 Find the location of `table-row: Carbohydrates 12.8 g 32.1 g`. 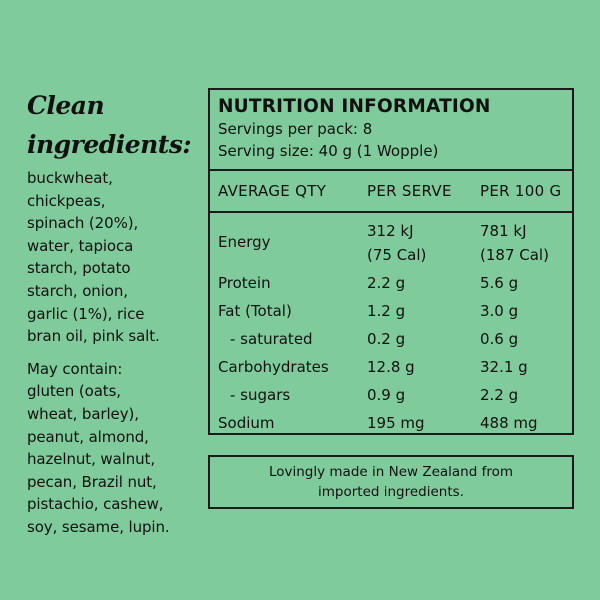

table-row: Carbohydrates 12.8 g 32.1 g is located at coordinates (391, 367).